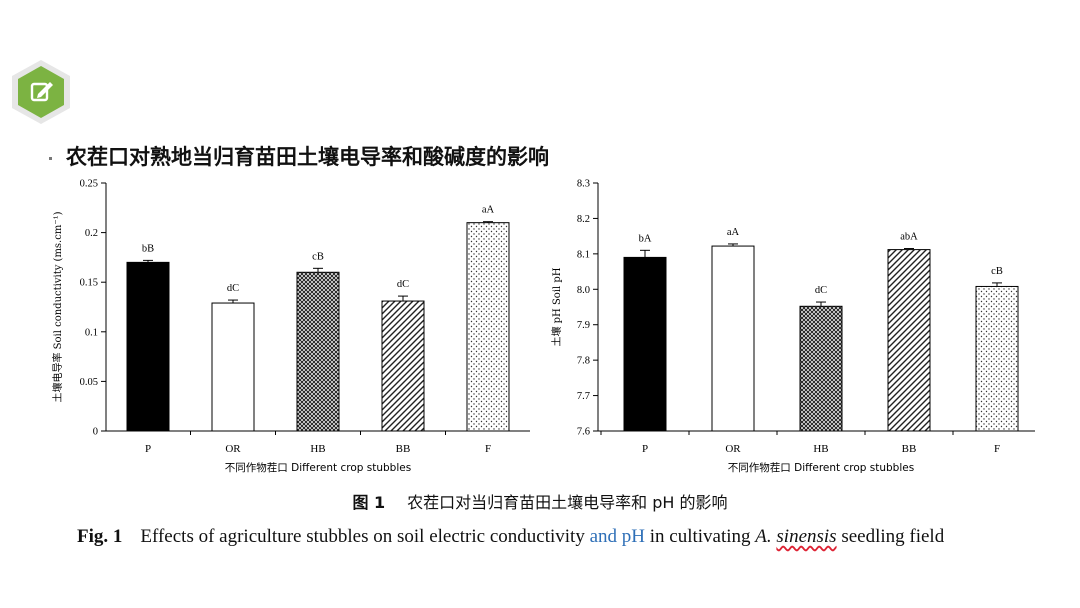  I want to click on edit-note-icon, so click(41, 92).